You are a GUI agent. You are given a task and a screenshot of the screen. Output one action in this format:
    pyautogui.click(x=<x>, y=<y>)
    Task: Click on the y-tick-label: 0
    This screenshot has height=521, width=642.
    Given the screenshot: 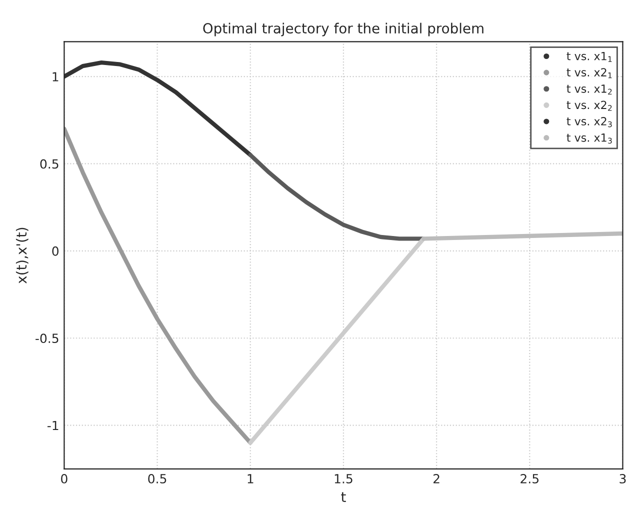 What is the action you would take?
    pyautogui.click(x=55, y=251)
    